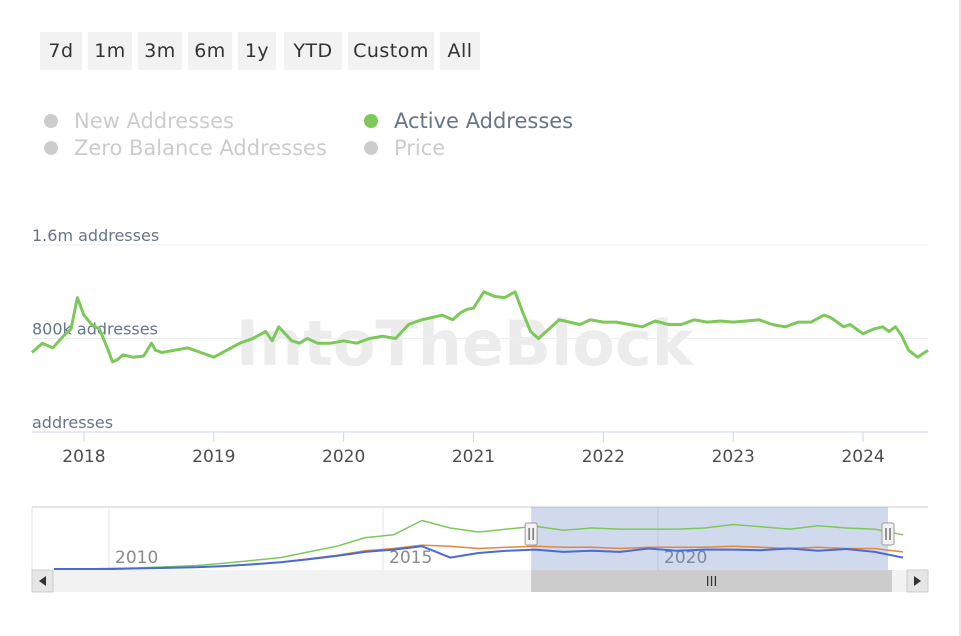  I want to click on caret-left-icon, so click(42, 581).